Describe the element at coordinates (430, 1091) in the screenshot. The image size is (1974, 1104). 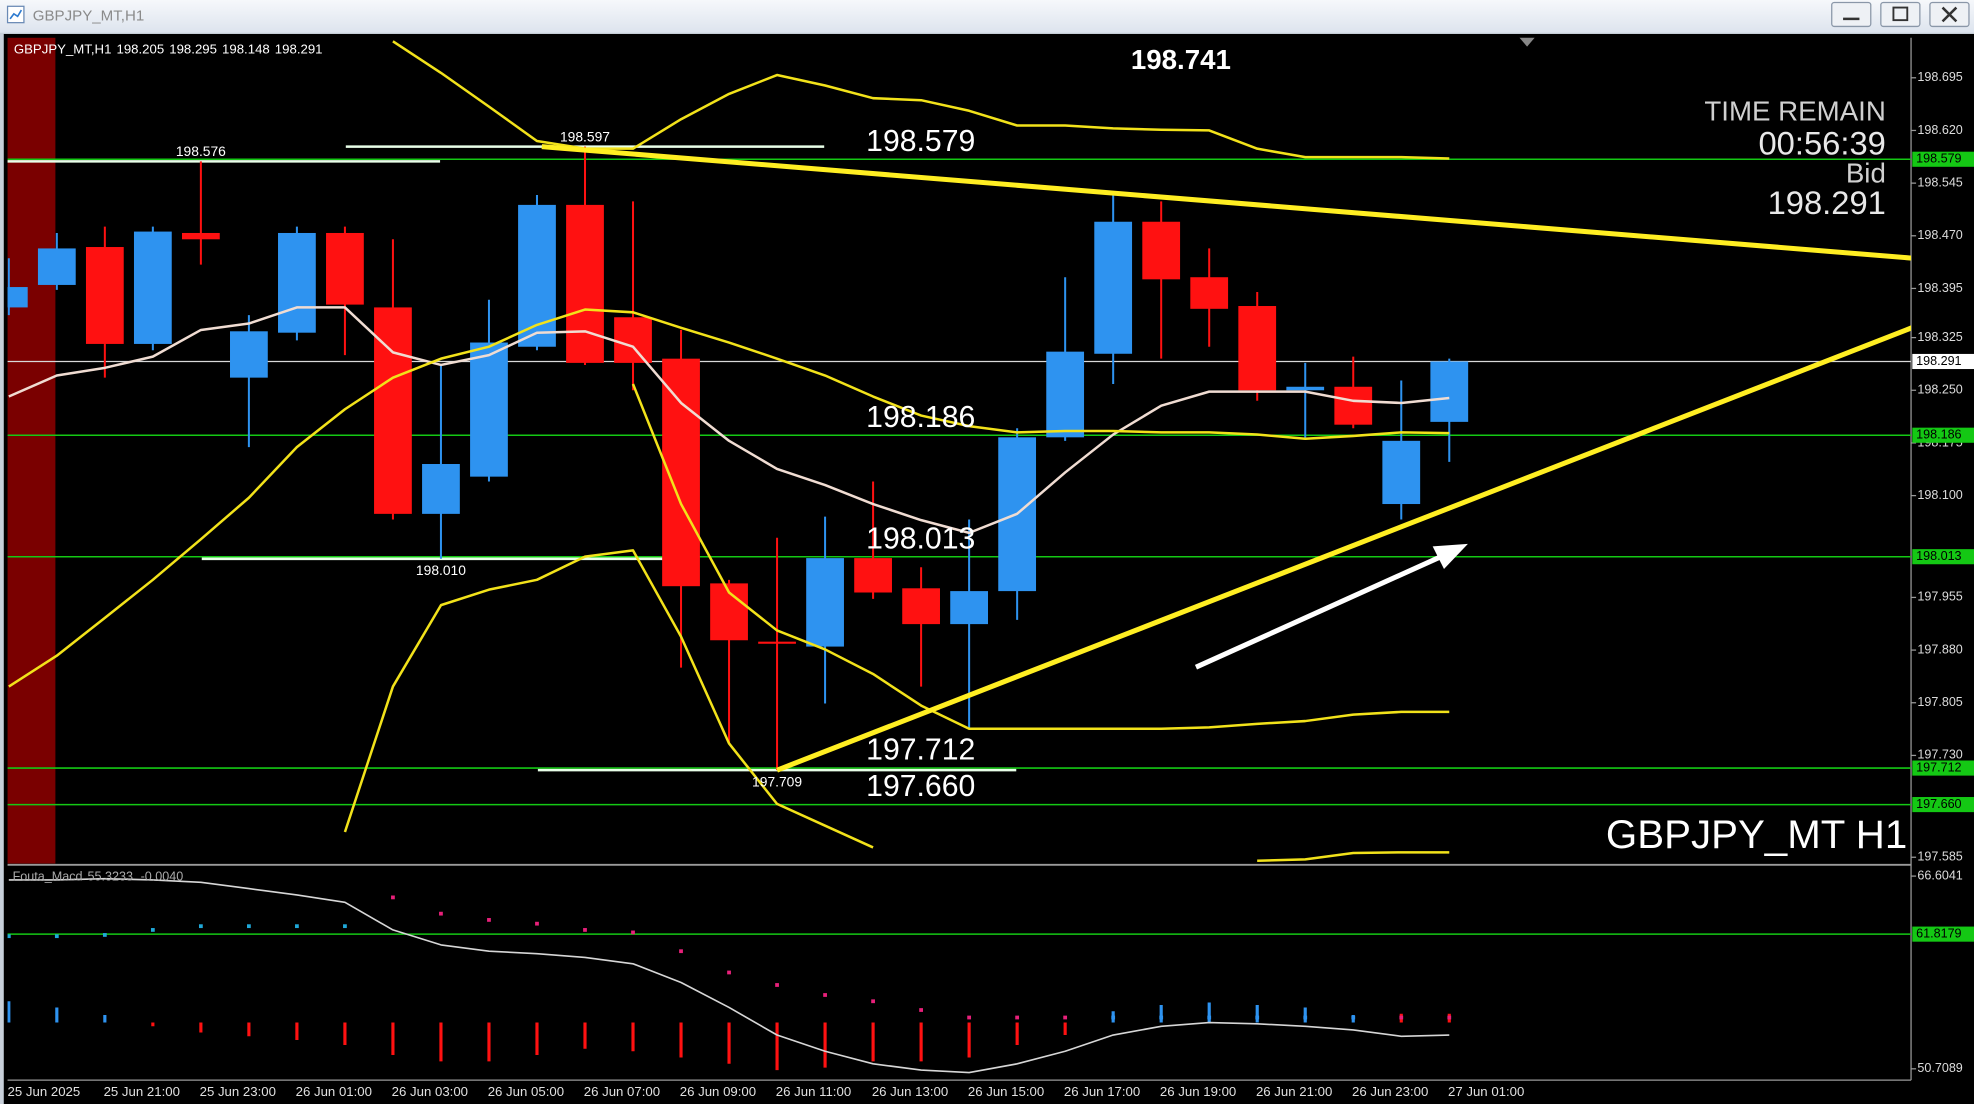
I see `x-tick-label: 26 Jun 03:00` at that location.